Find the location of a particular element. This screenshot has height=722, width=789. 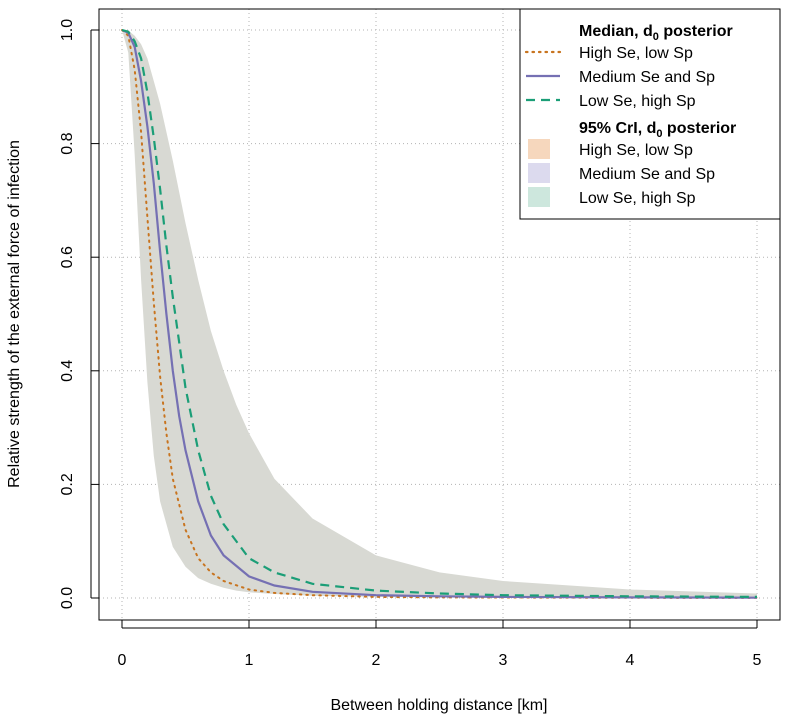

x-tick-label: 5 is located at coordinates (757, 660).